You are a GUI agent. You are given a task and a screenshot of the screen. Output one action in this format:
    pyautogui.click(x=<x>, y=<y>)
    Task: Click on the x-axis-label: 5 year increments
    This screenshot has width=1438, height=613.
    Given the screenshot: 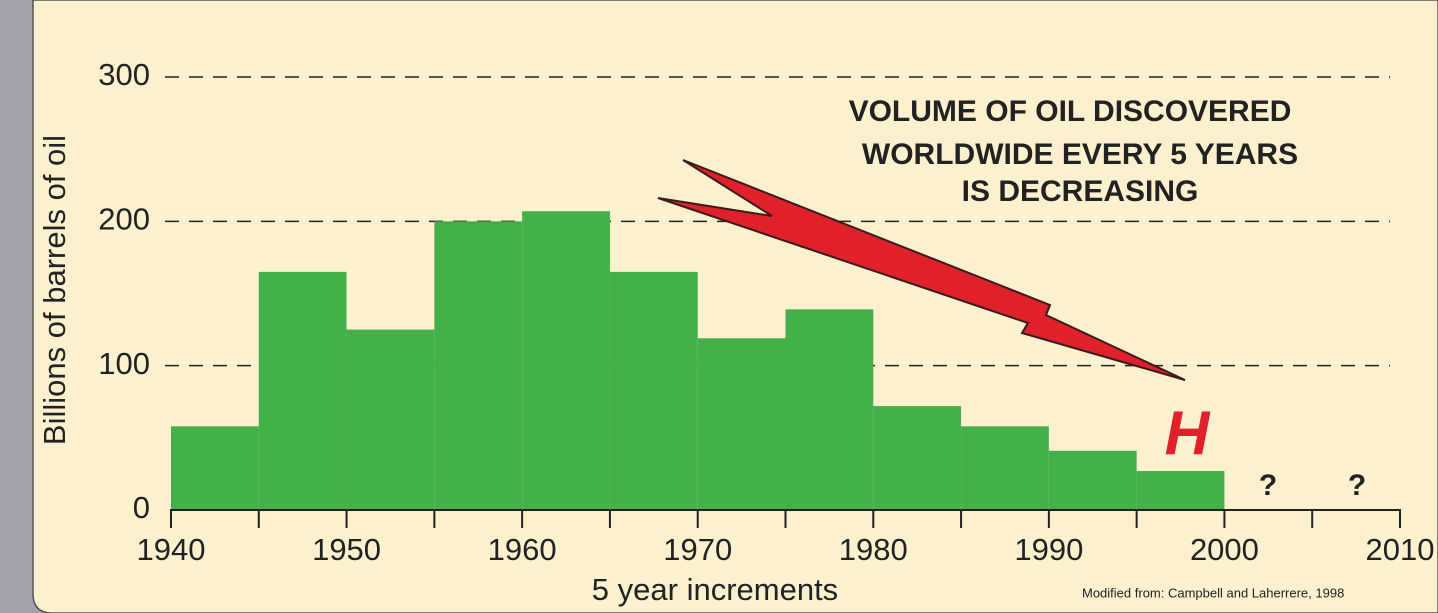 What is the action you would take?
    pyautogui.click(x=715, y=589)
    